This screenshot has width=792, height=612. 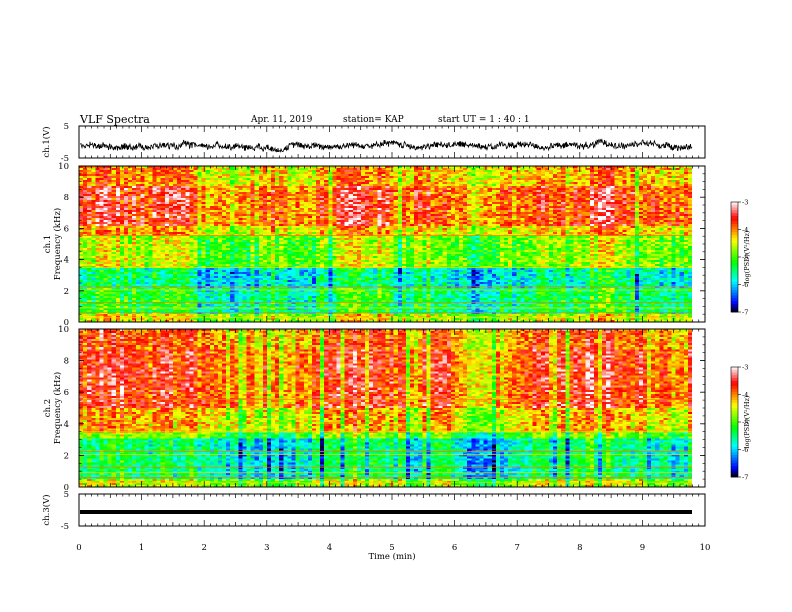 What do you see at coordinates (66, 292) in the screenshot?
I see `ch1-spectrogram-ytick-label: 2` at bounding box center [66, 292].